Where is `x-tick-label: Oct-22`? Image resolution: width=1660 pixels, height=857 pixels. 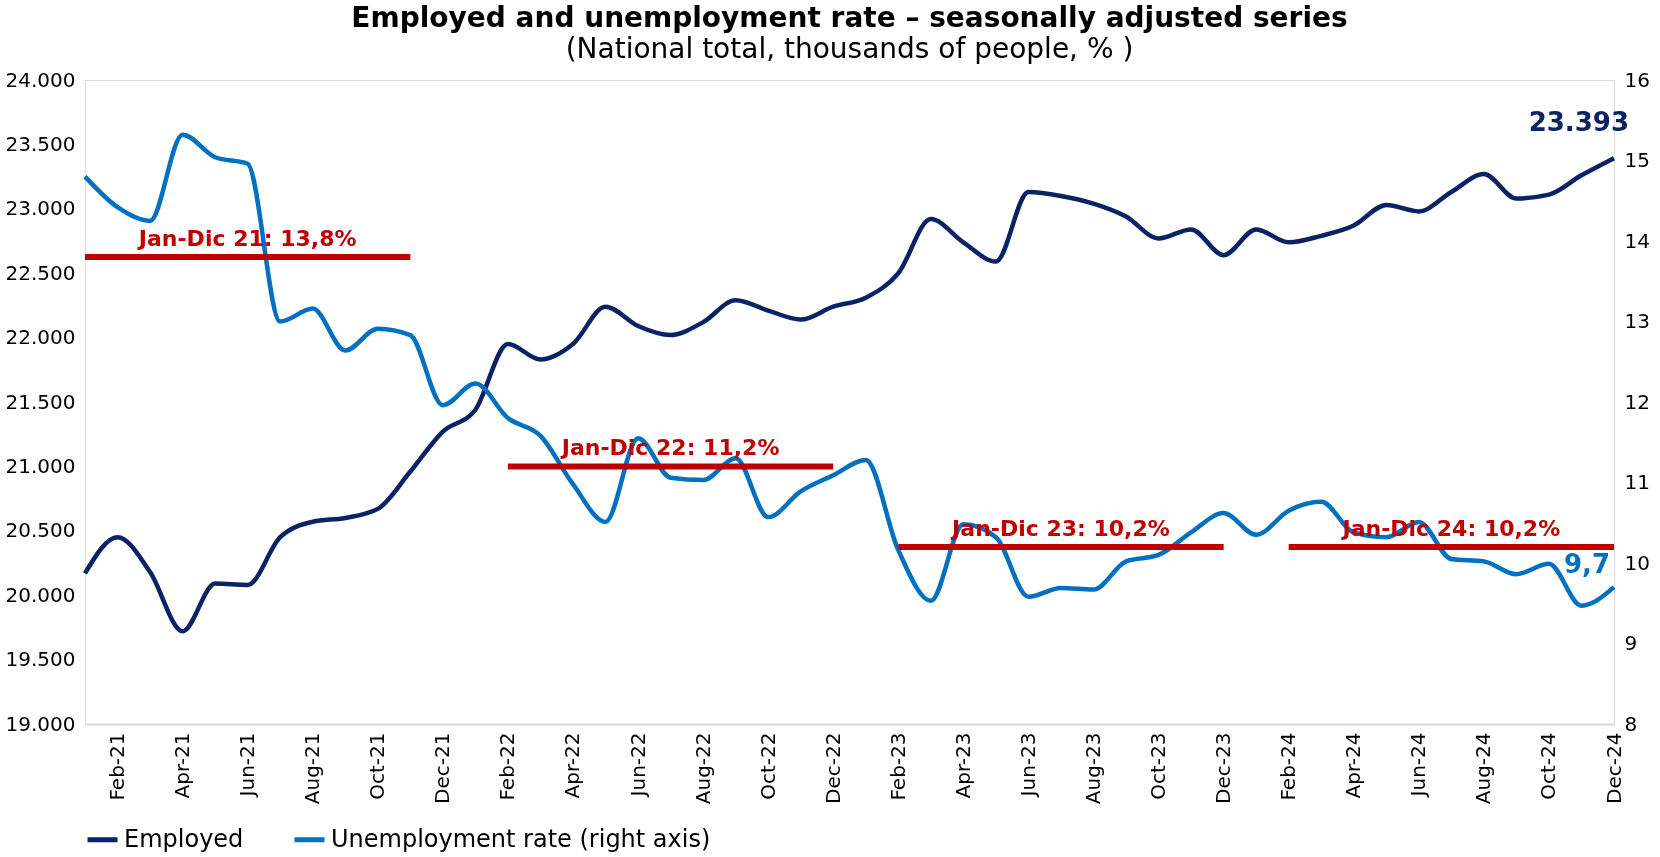
x-tick-label: Oct-22 is located at coordinates (767, 766).